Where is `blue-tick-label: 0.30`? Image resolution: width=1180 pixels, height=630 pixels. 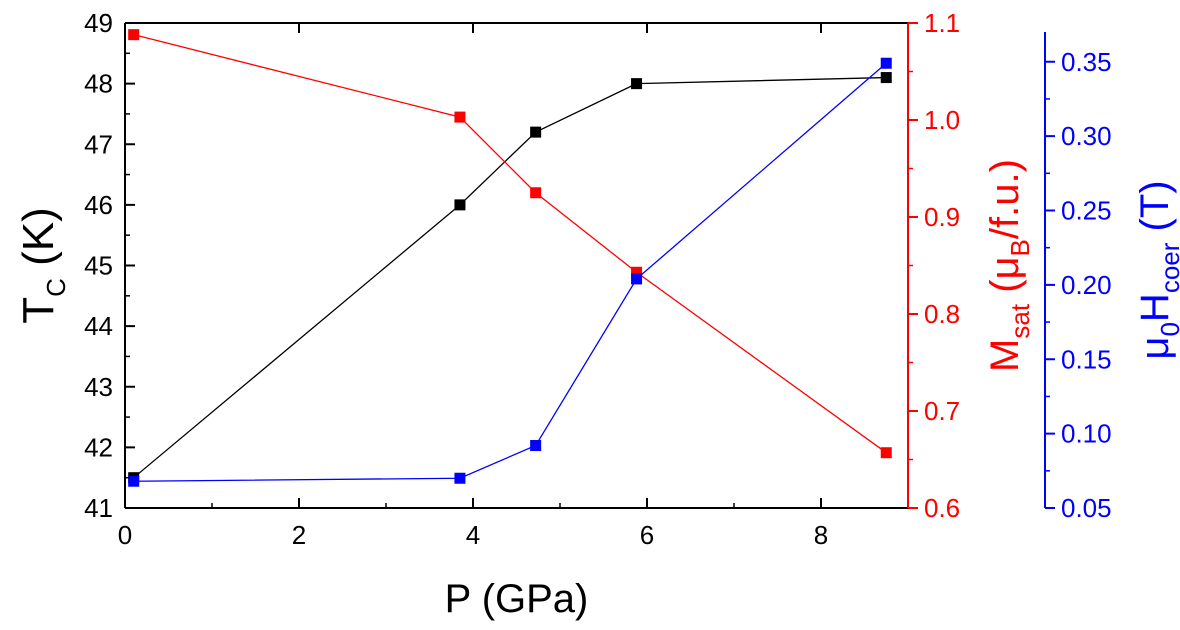
blue-tick-label: 0.30 is located at coordinates (1086, 136).